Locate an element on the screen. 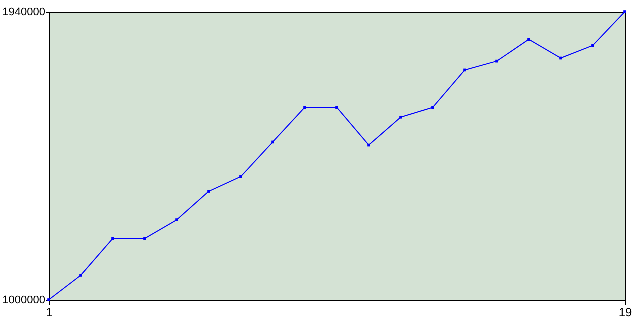  y-tick-label: 1000000 is located at coordinates (24, 300).